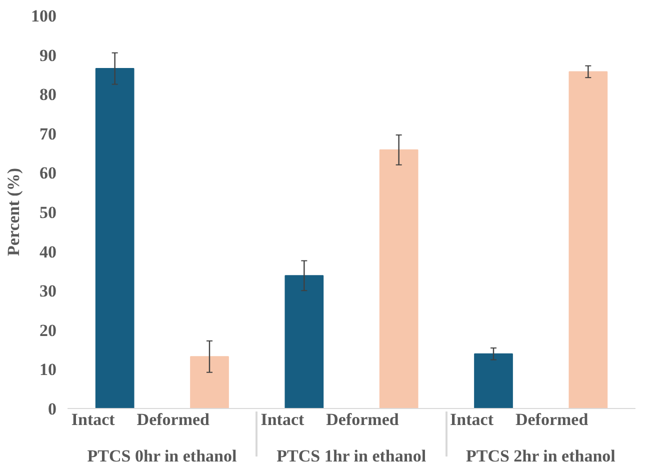  What do you see at coordinates (48, 55) in the screenshot?
I see `y-tick-label: 90` at bounding box center [48, 55].